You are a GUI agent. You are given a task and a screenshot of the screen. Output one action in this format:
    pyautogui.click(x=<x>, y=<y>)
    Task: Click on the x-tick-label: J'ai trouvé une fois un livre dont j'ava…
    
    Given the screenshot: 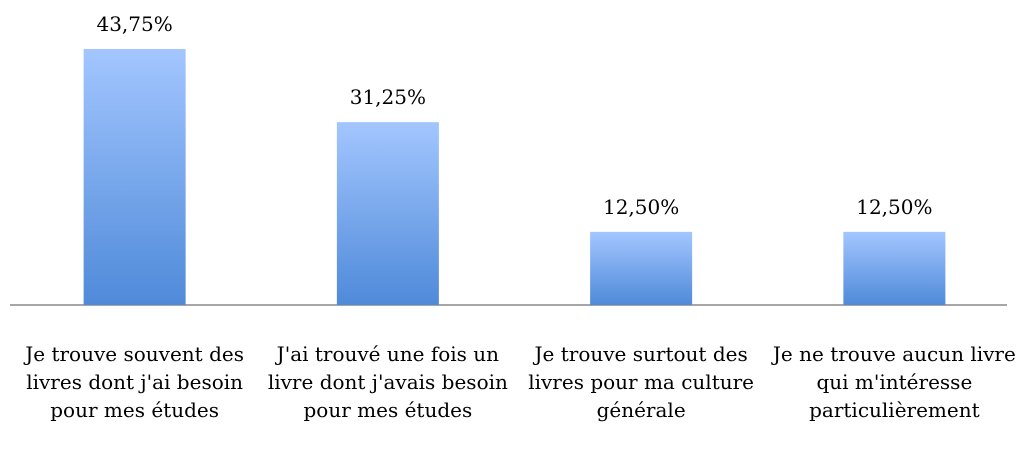 What is the action you would take?
    pyautogui.click(x=387, y=382)
    